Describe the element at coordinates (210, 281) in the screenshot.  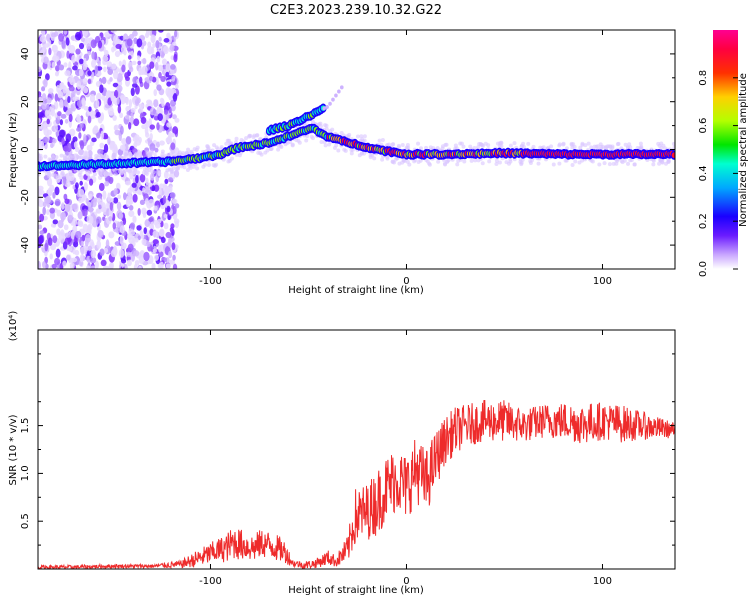
I see `x-tick-label: -100` at that location.